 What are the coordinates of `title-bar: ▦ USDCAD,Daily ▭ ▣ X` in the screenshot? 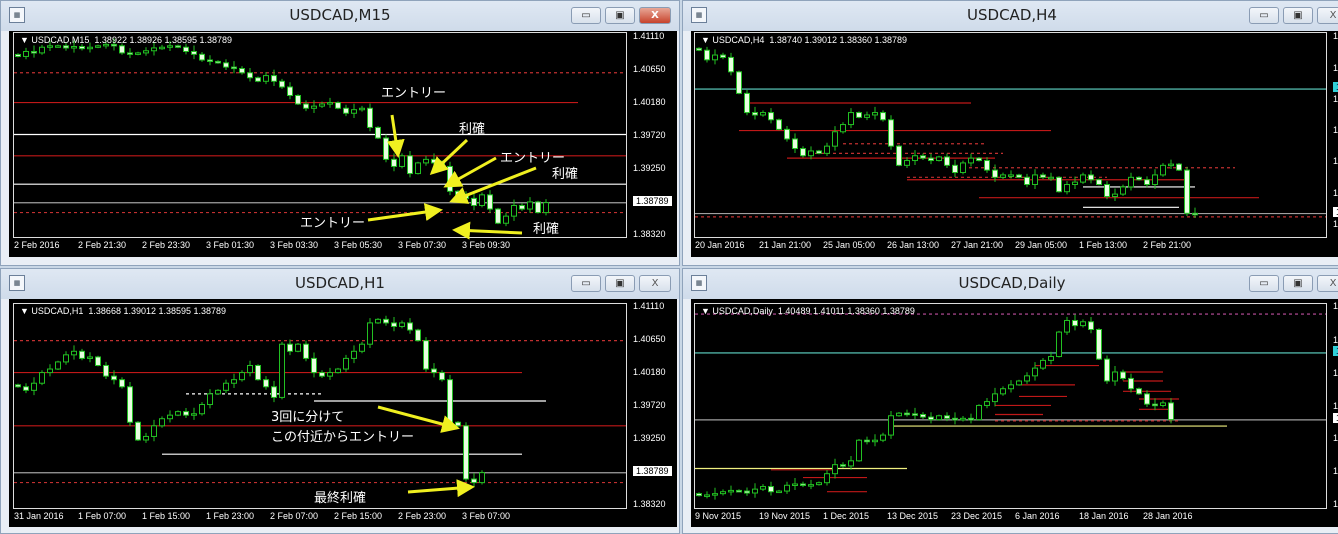 It's located at (1010, 284).